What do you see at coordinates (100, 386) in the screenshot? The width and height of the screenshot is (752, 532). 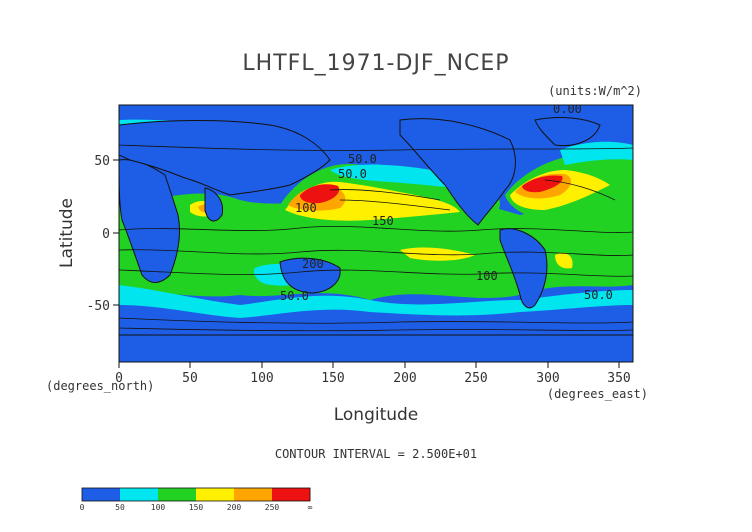 I see `y-unit-note: (degrees_north)` at bounding box center [100, 386].